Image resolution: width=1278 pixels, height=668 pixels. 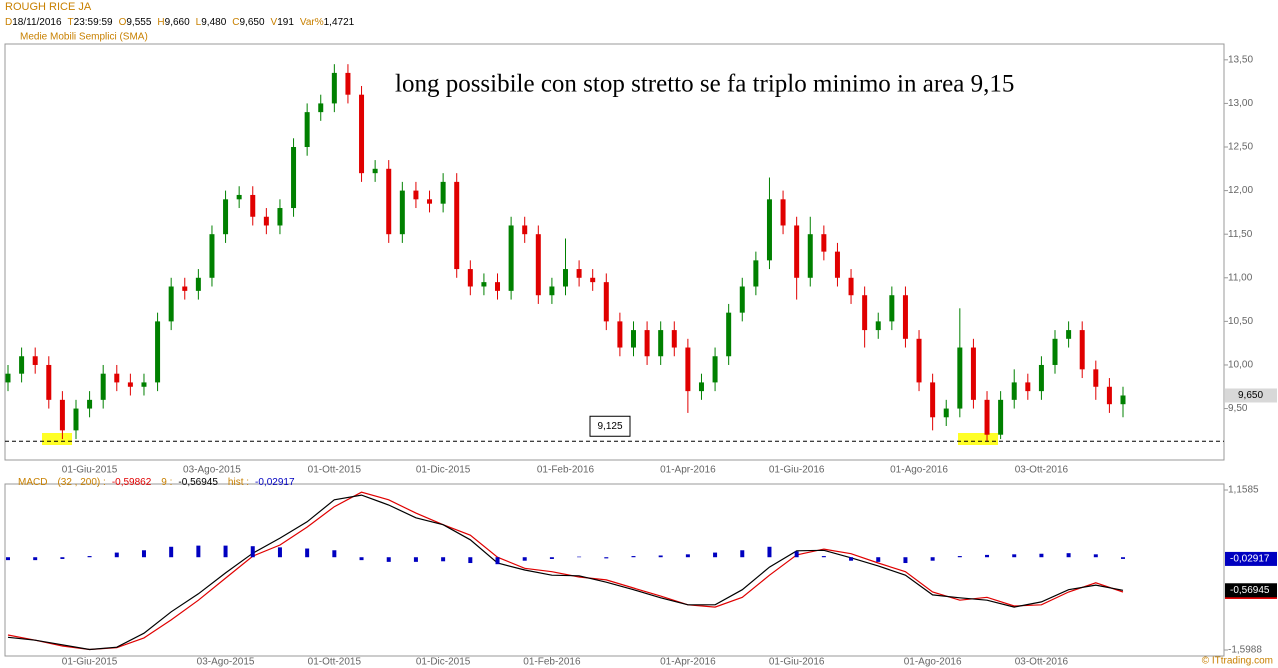 What do you see at coordinates (57, 439) in the screenshot?
I see `highlight-box` at bounding box center [57, 439].